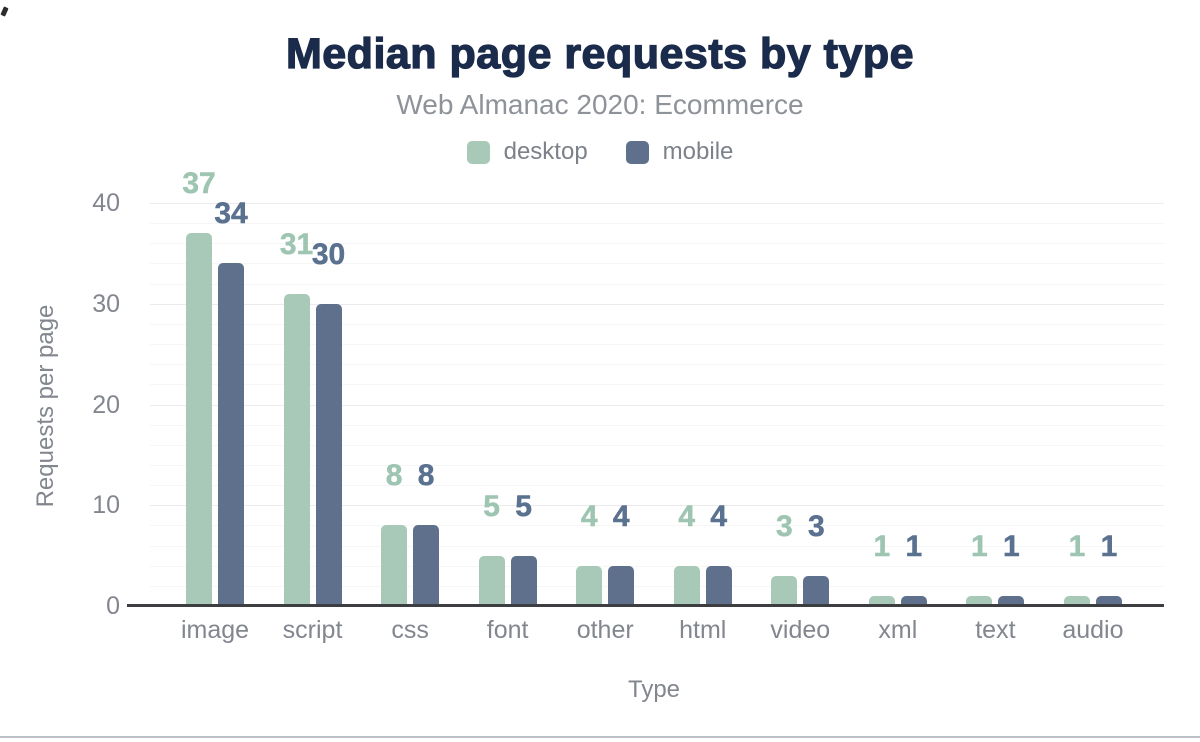 This screenshot has width=1200, height=742. Describe the element at coordinates (784, 590) in the screenshot. I see `bar-desktop-video` at that location.